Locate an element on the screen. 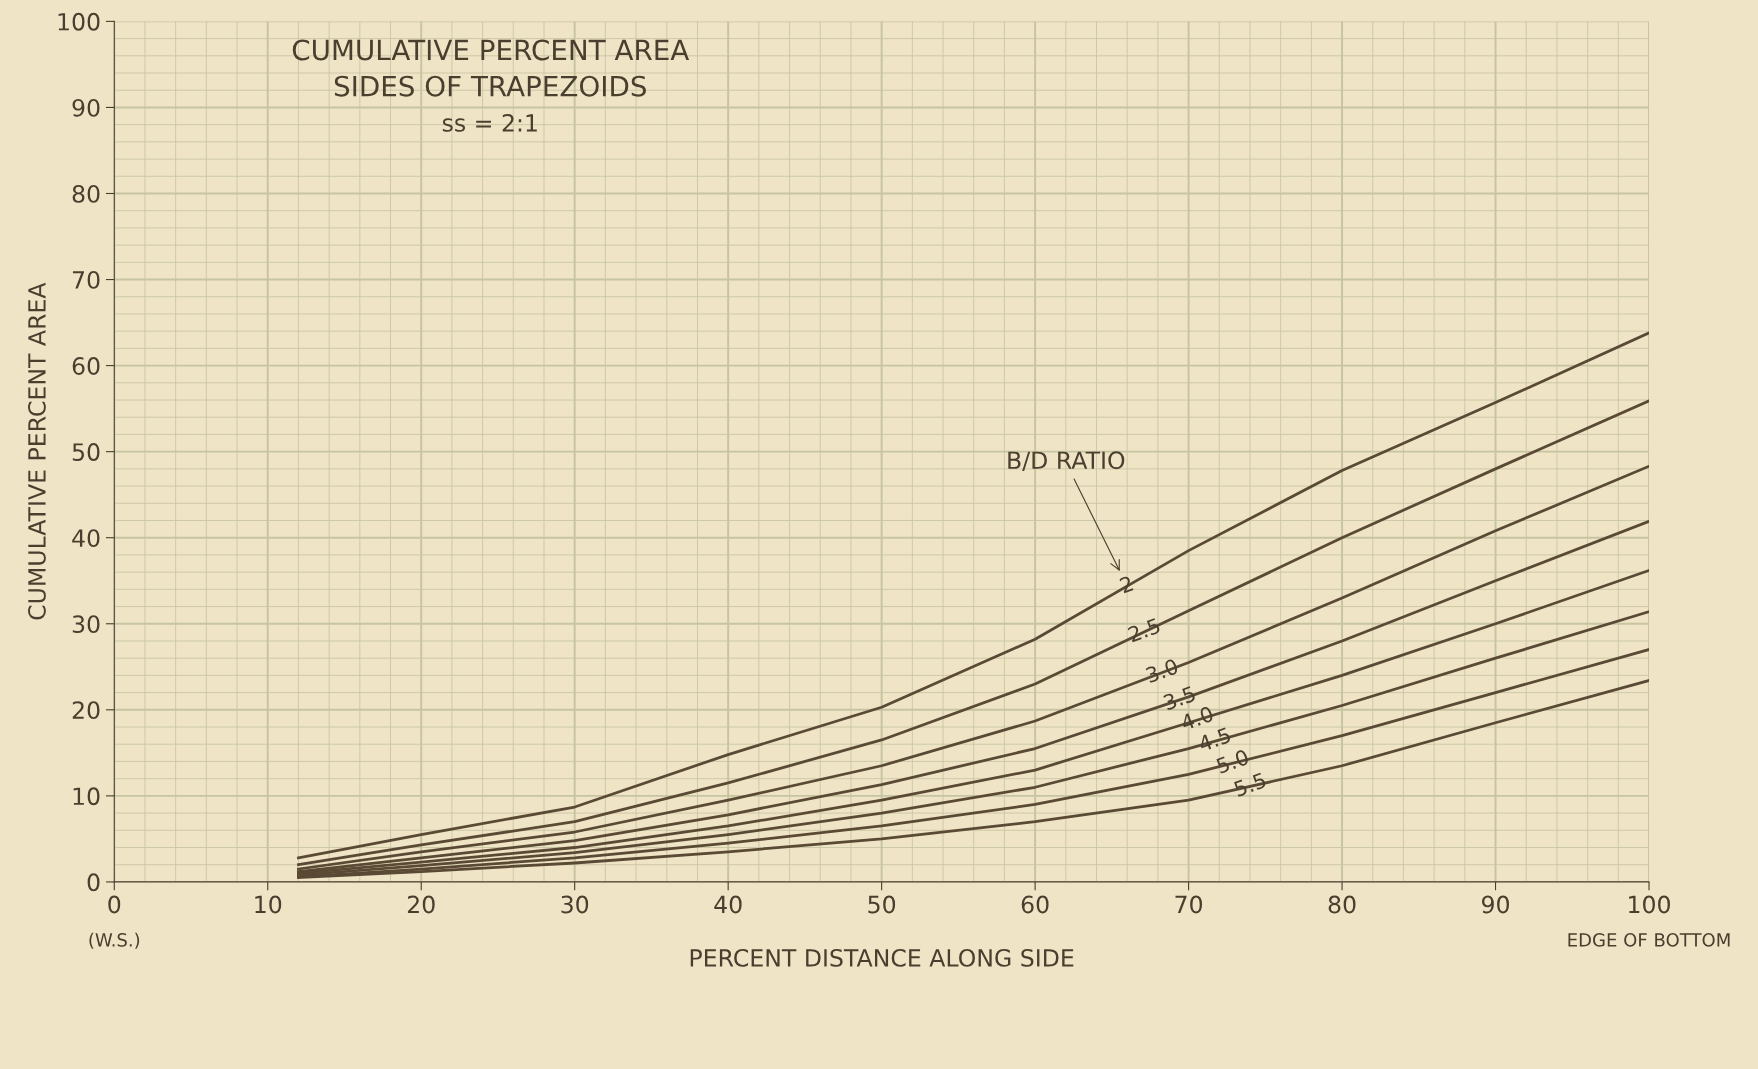  y-tick-label: 100 is located at coordinates (79, 21).